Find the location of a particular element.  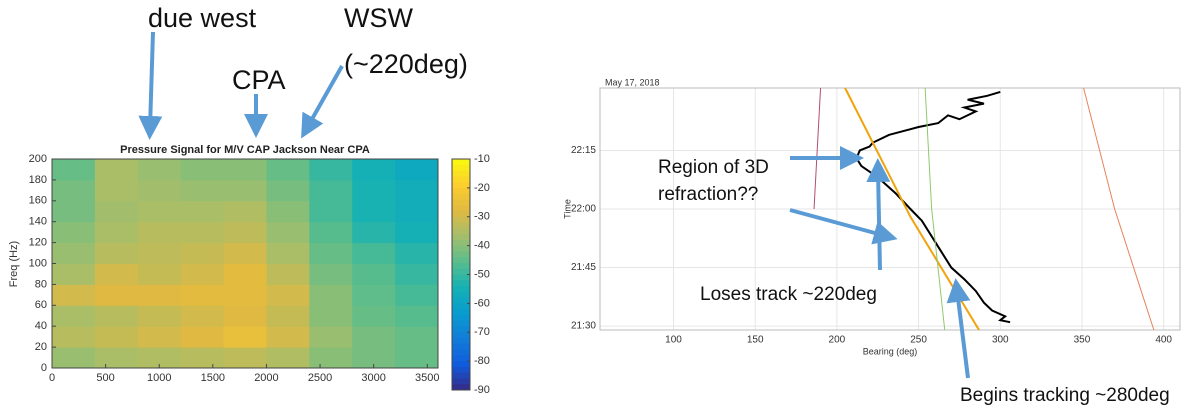

x-tick-label: 100 is located at coordinates (673, 340).